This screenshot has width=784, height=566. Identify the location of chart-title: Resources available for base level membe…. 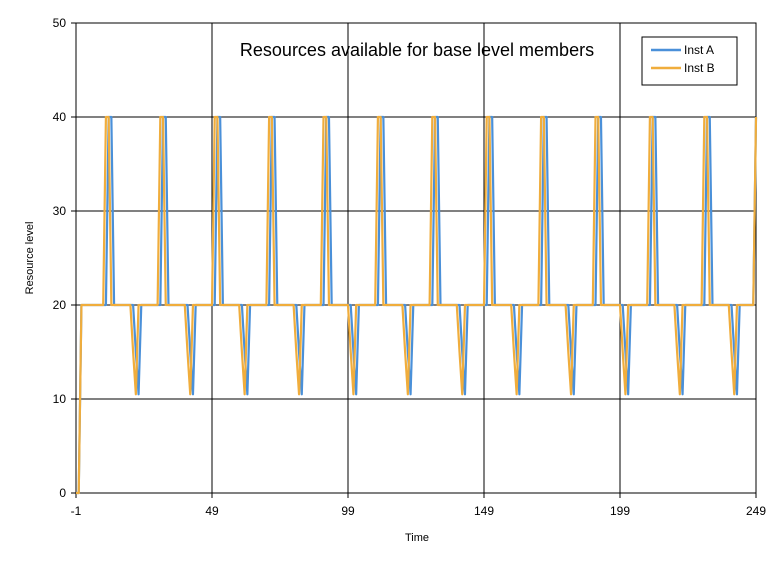
(417, 50).